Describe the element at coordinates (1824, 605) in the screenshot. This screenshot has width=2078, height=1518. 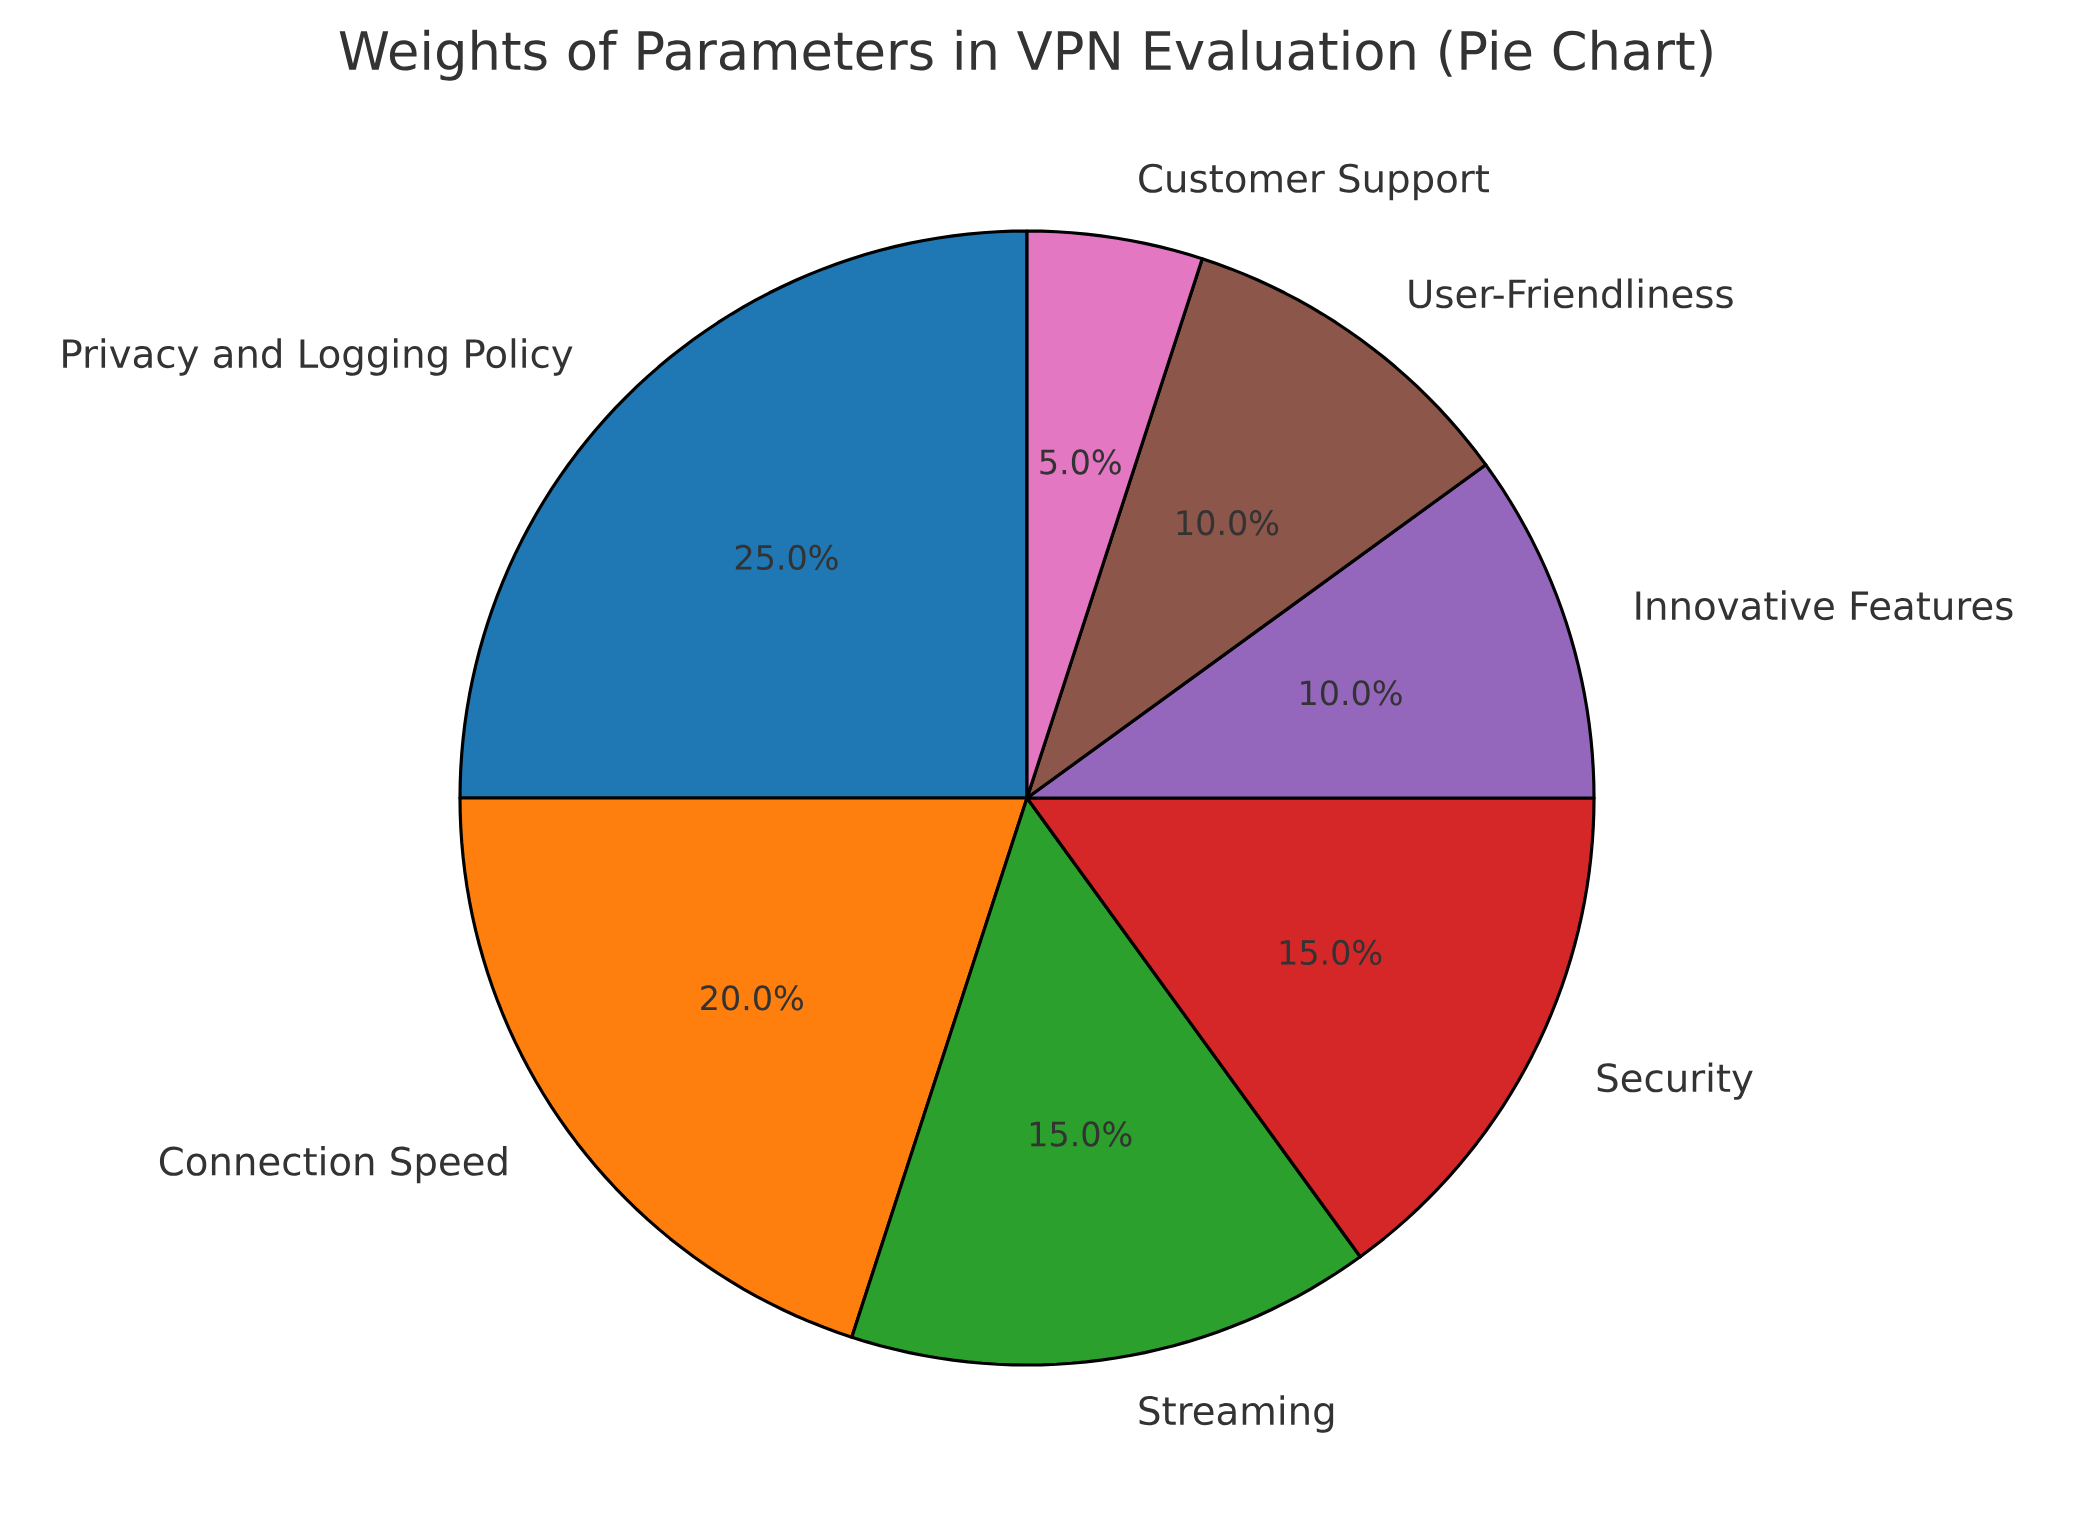
I see `slice-label: Innovative Features` at that location.